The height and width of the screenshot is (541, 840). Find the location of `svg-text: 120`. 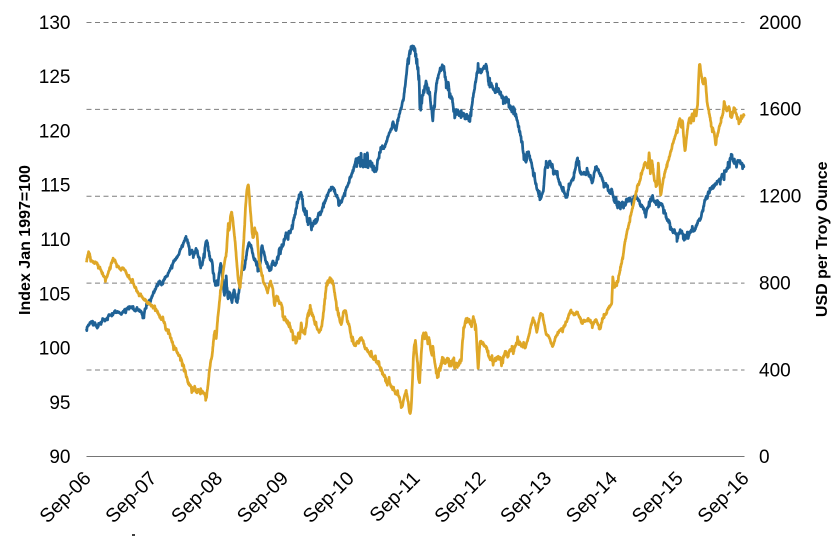

svg-text: 120 is located at coordinates (55, 131).